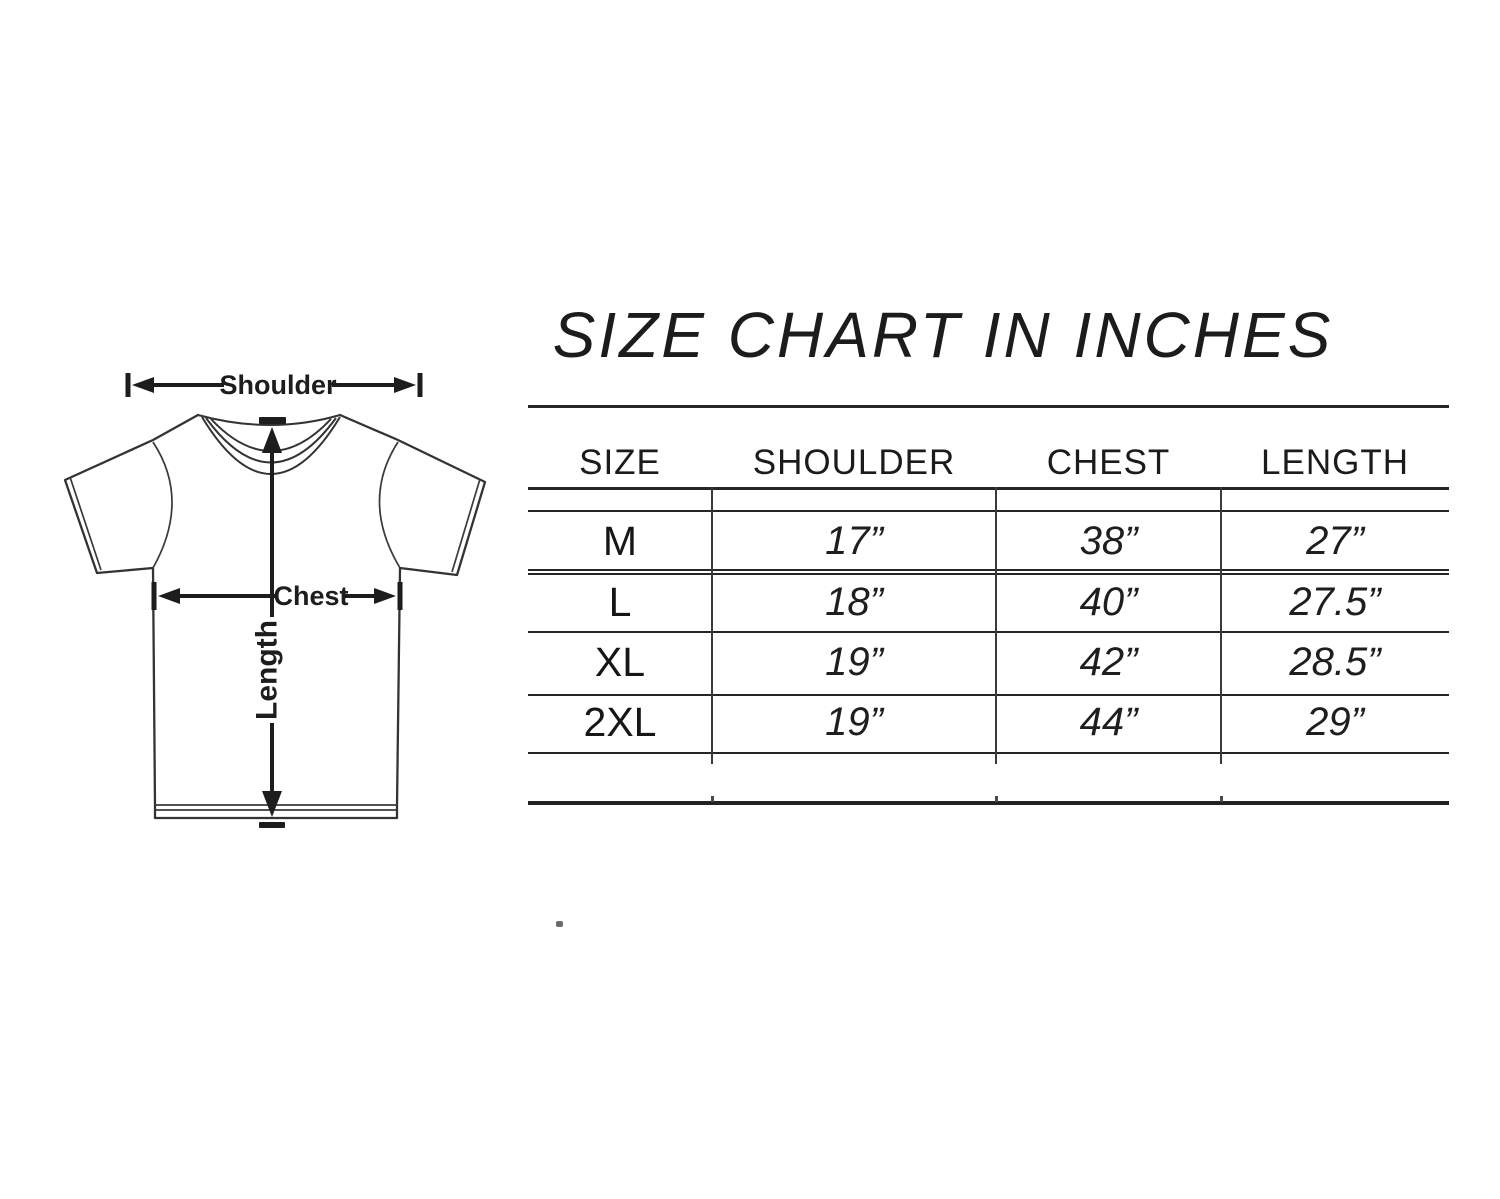  What do you see at coordinates (1108, 462) in the screenshot?
I see `column-header-chest: CHEST` at bounding box center [1108, 462].